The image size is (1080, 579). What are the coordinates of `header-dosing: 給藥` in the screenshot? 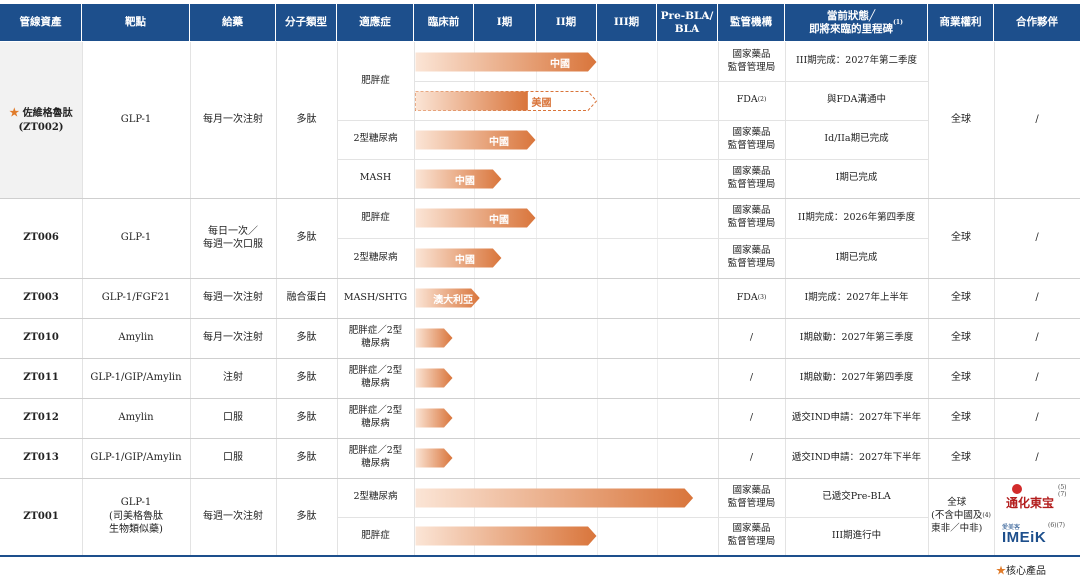 It's located at (233, 22).